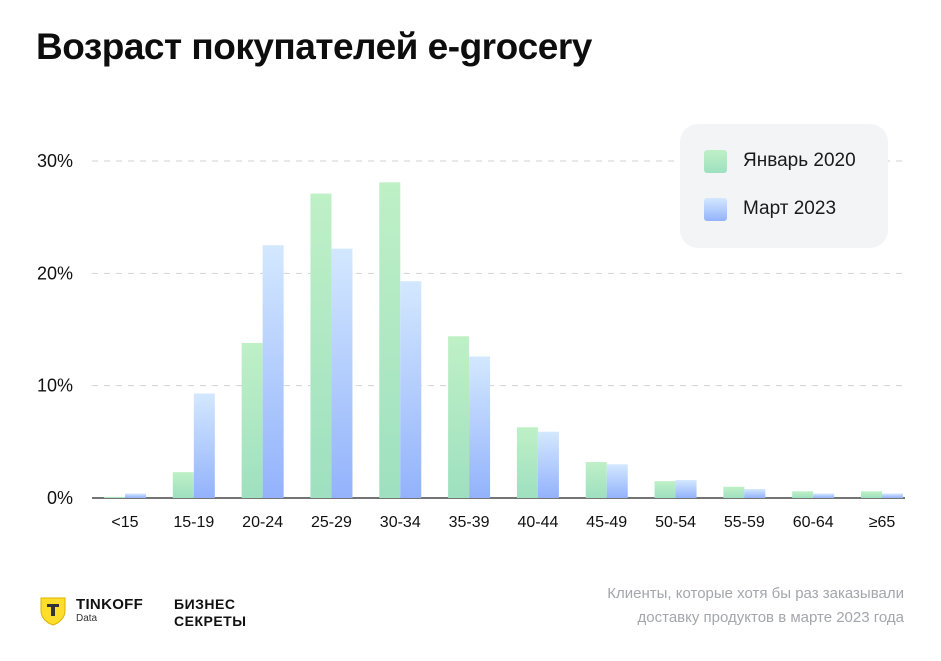 Image resolution: width=941 pixels, height=661 pixels. What do you see at coordinates (314, 46) in the screenshot?
I see `chart-title: Возраст покупателей e-grocery` at bounding box center [314, 46].